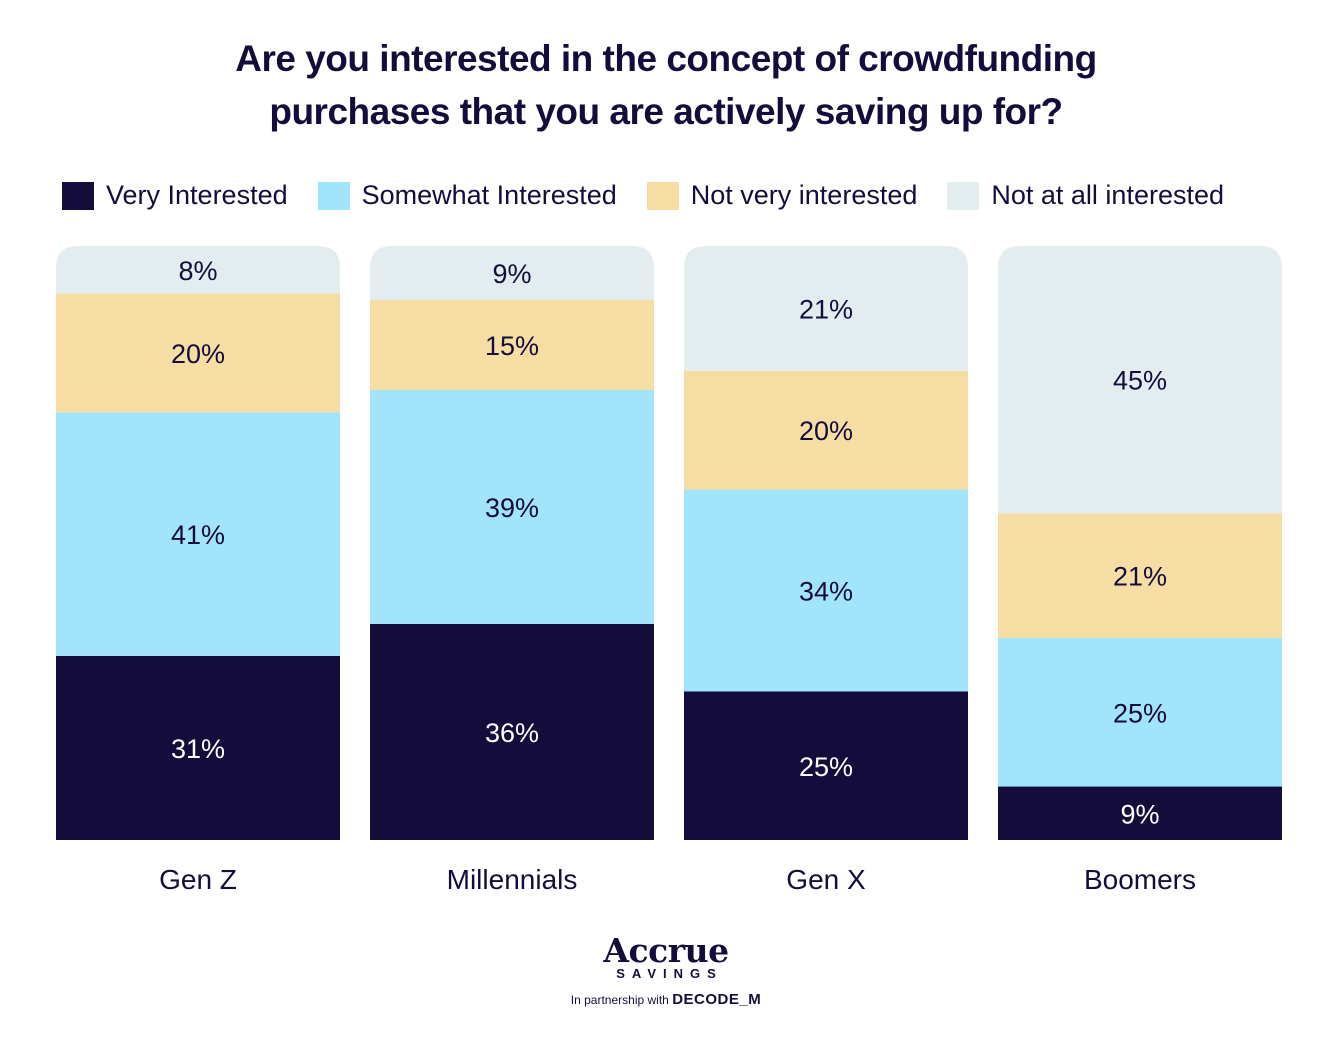 The image size is (1332, 1038). What do you see at coordinates (1140, 879) in the screenshot?
I see `category-label: Boomers` at bounding box center [1140, 879].